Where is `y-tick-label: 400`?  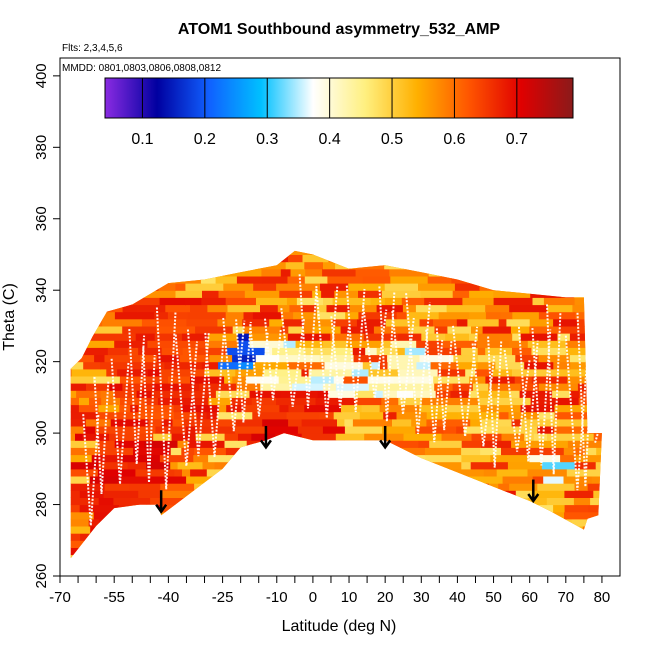
y-tick-label: 400 is located at coordinates (41, 75).